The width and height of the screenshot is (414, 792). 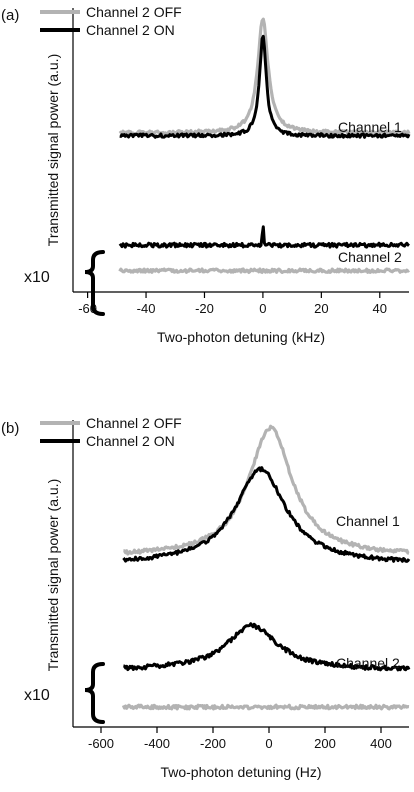 I want to click on scale-note-b: x10, so click(x=64, y=693).